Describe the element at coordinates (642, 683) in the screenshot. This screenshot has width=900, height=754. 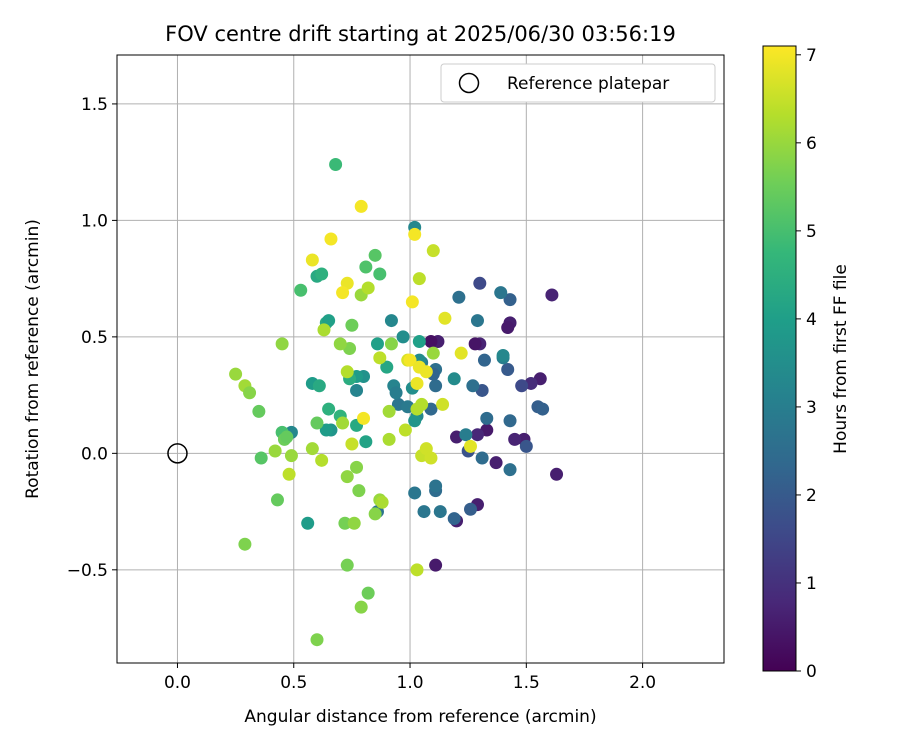
I see `x-tick-label: 2.0` at that location.